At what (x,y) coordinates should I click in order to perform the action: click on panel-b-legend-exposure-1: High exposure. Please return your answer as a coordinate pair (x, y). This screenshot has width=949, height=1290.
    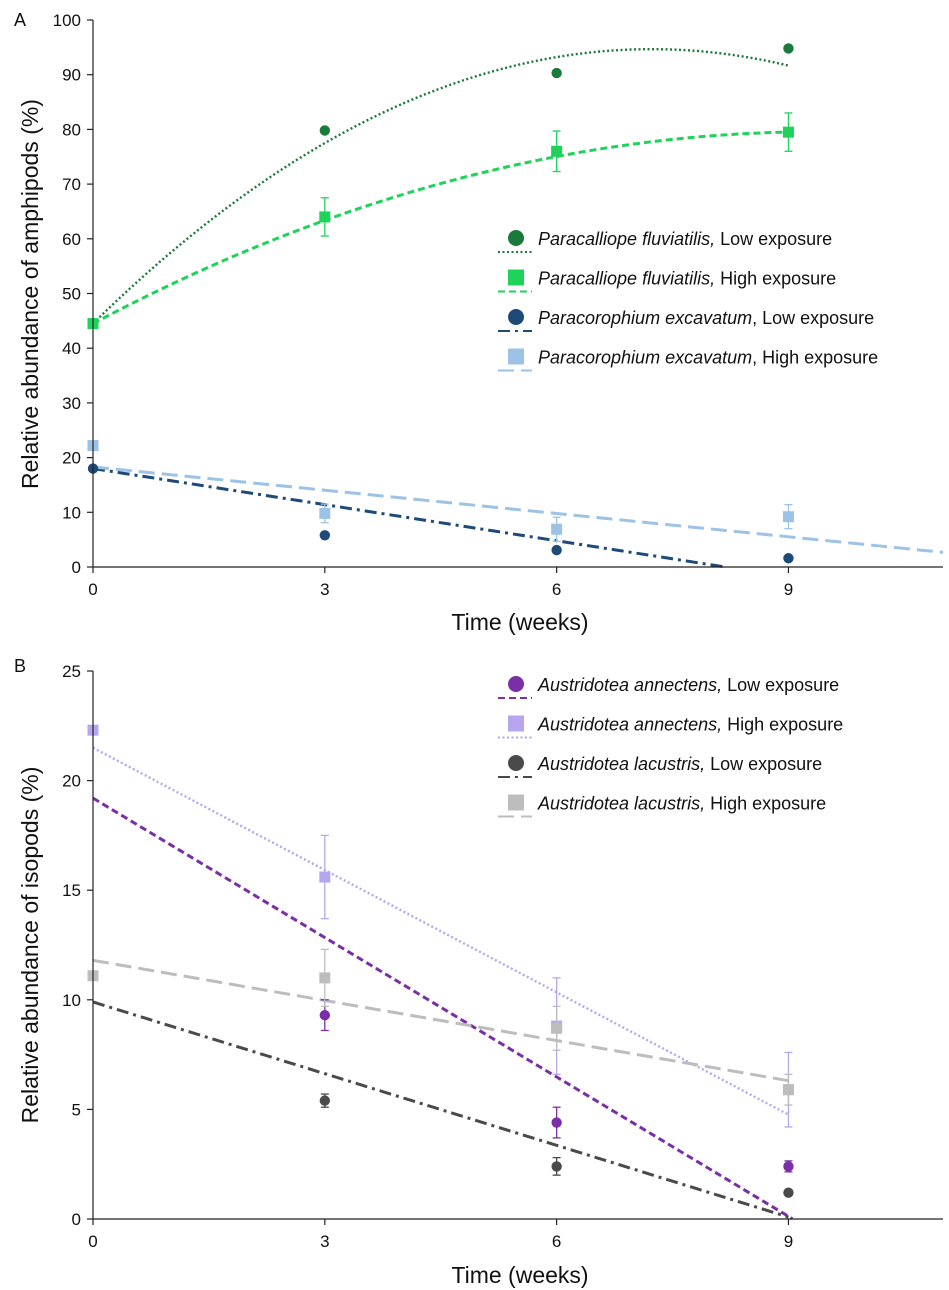
    Looking at the image, I should click on (782, 725).